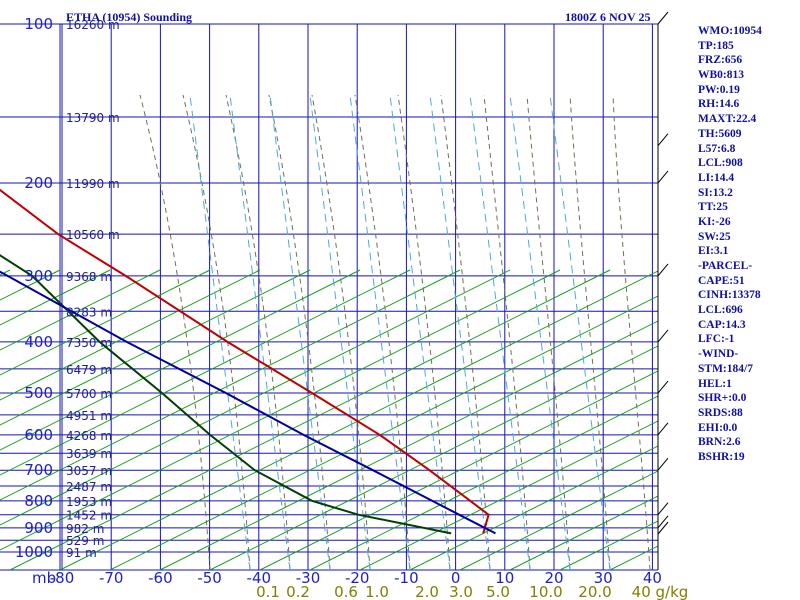 This screenshot has height=600, width=800. Describe the element at coordinates (461, 591) in the screenshot. I see `mixing-ratio-label-5: 3.0` at that location.